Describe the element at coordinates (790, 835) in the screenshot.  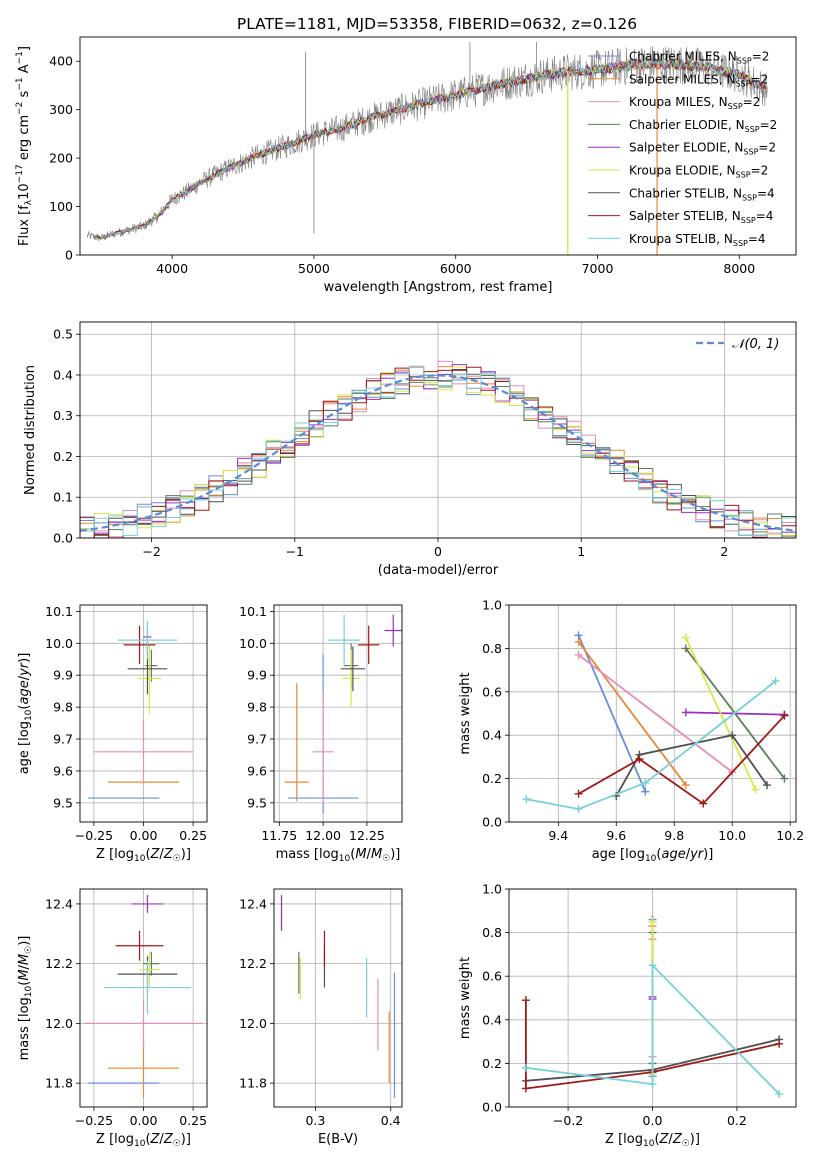
I see `x-tick-label: 10.2` at that location.